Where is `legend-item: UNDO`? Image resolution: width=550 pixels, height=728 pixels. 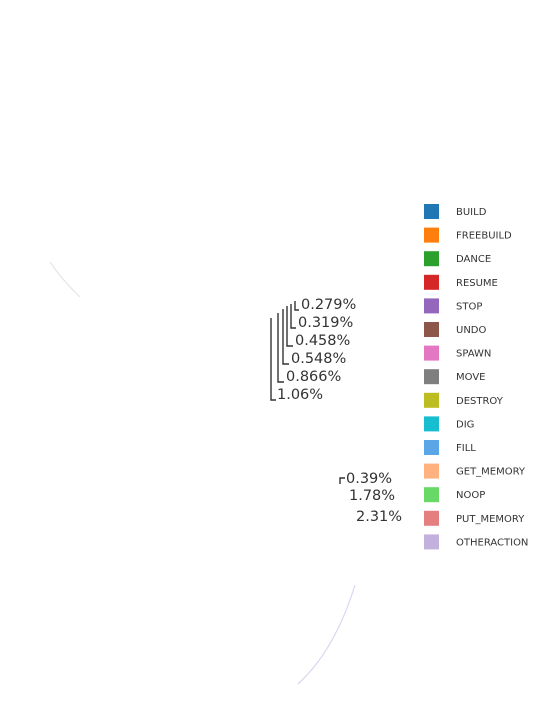
legend-item: UNDO is located at coordinates (455, 329).